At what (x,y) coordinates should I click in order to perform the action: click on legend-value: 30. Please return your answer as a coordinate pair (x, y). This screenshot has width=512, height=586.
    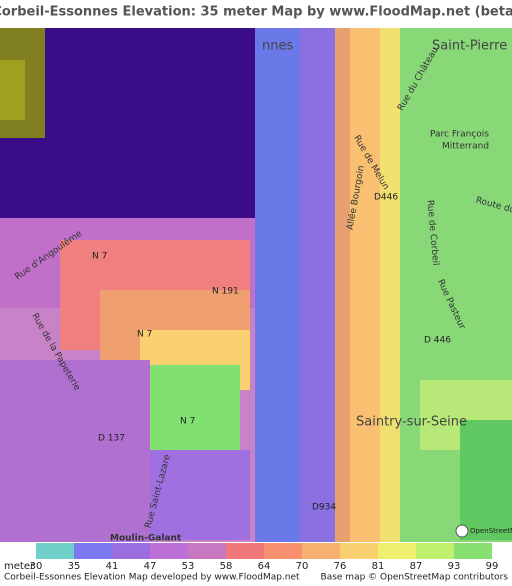
    Looking at the image, I should click on (36, 566).